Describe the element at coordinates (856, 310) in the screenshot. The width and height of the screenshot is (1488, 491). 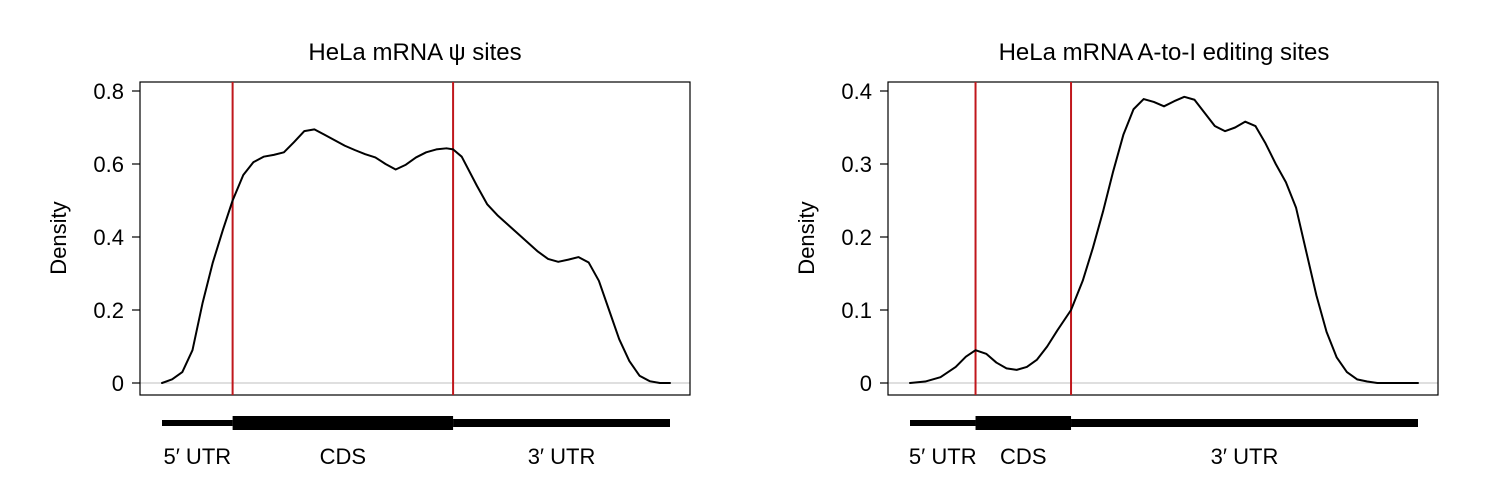
I see `y-tick-label: 0.1` at that location.